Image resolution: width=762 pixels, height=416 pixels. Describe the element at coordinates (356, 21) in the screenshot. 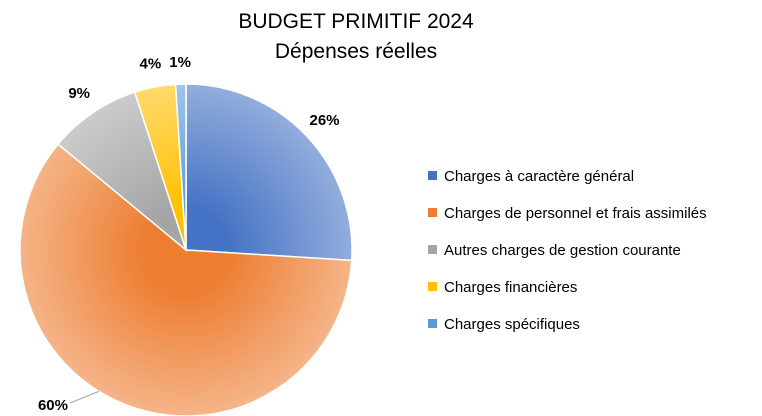

I see `chart-title: BUDGET PRIMITIF 2024` at that location.